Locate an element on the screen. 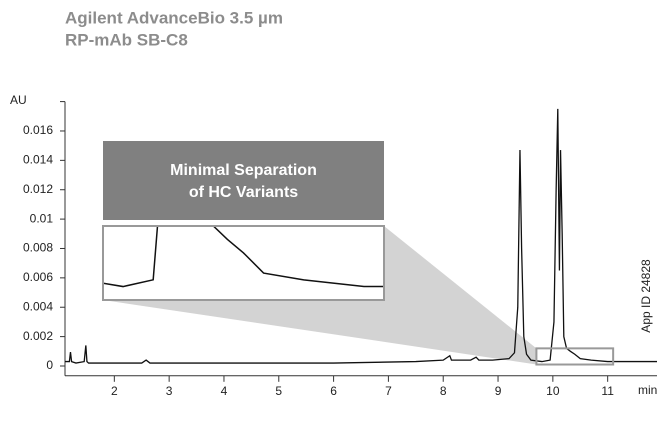  y-tick-label: 0.014 is located at coordinates (38, 160).